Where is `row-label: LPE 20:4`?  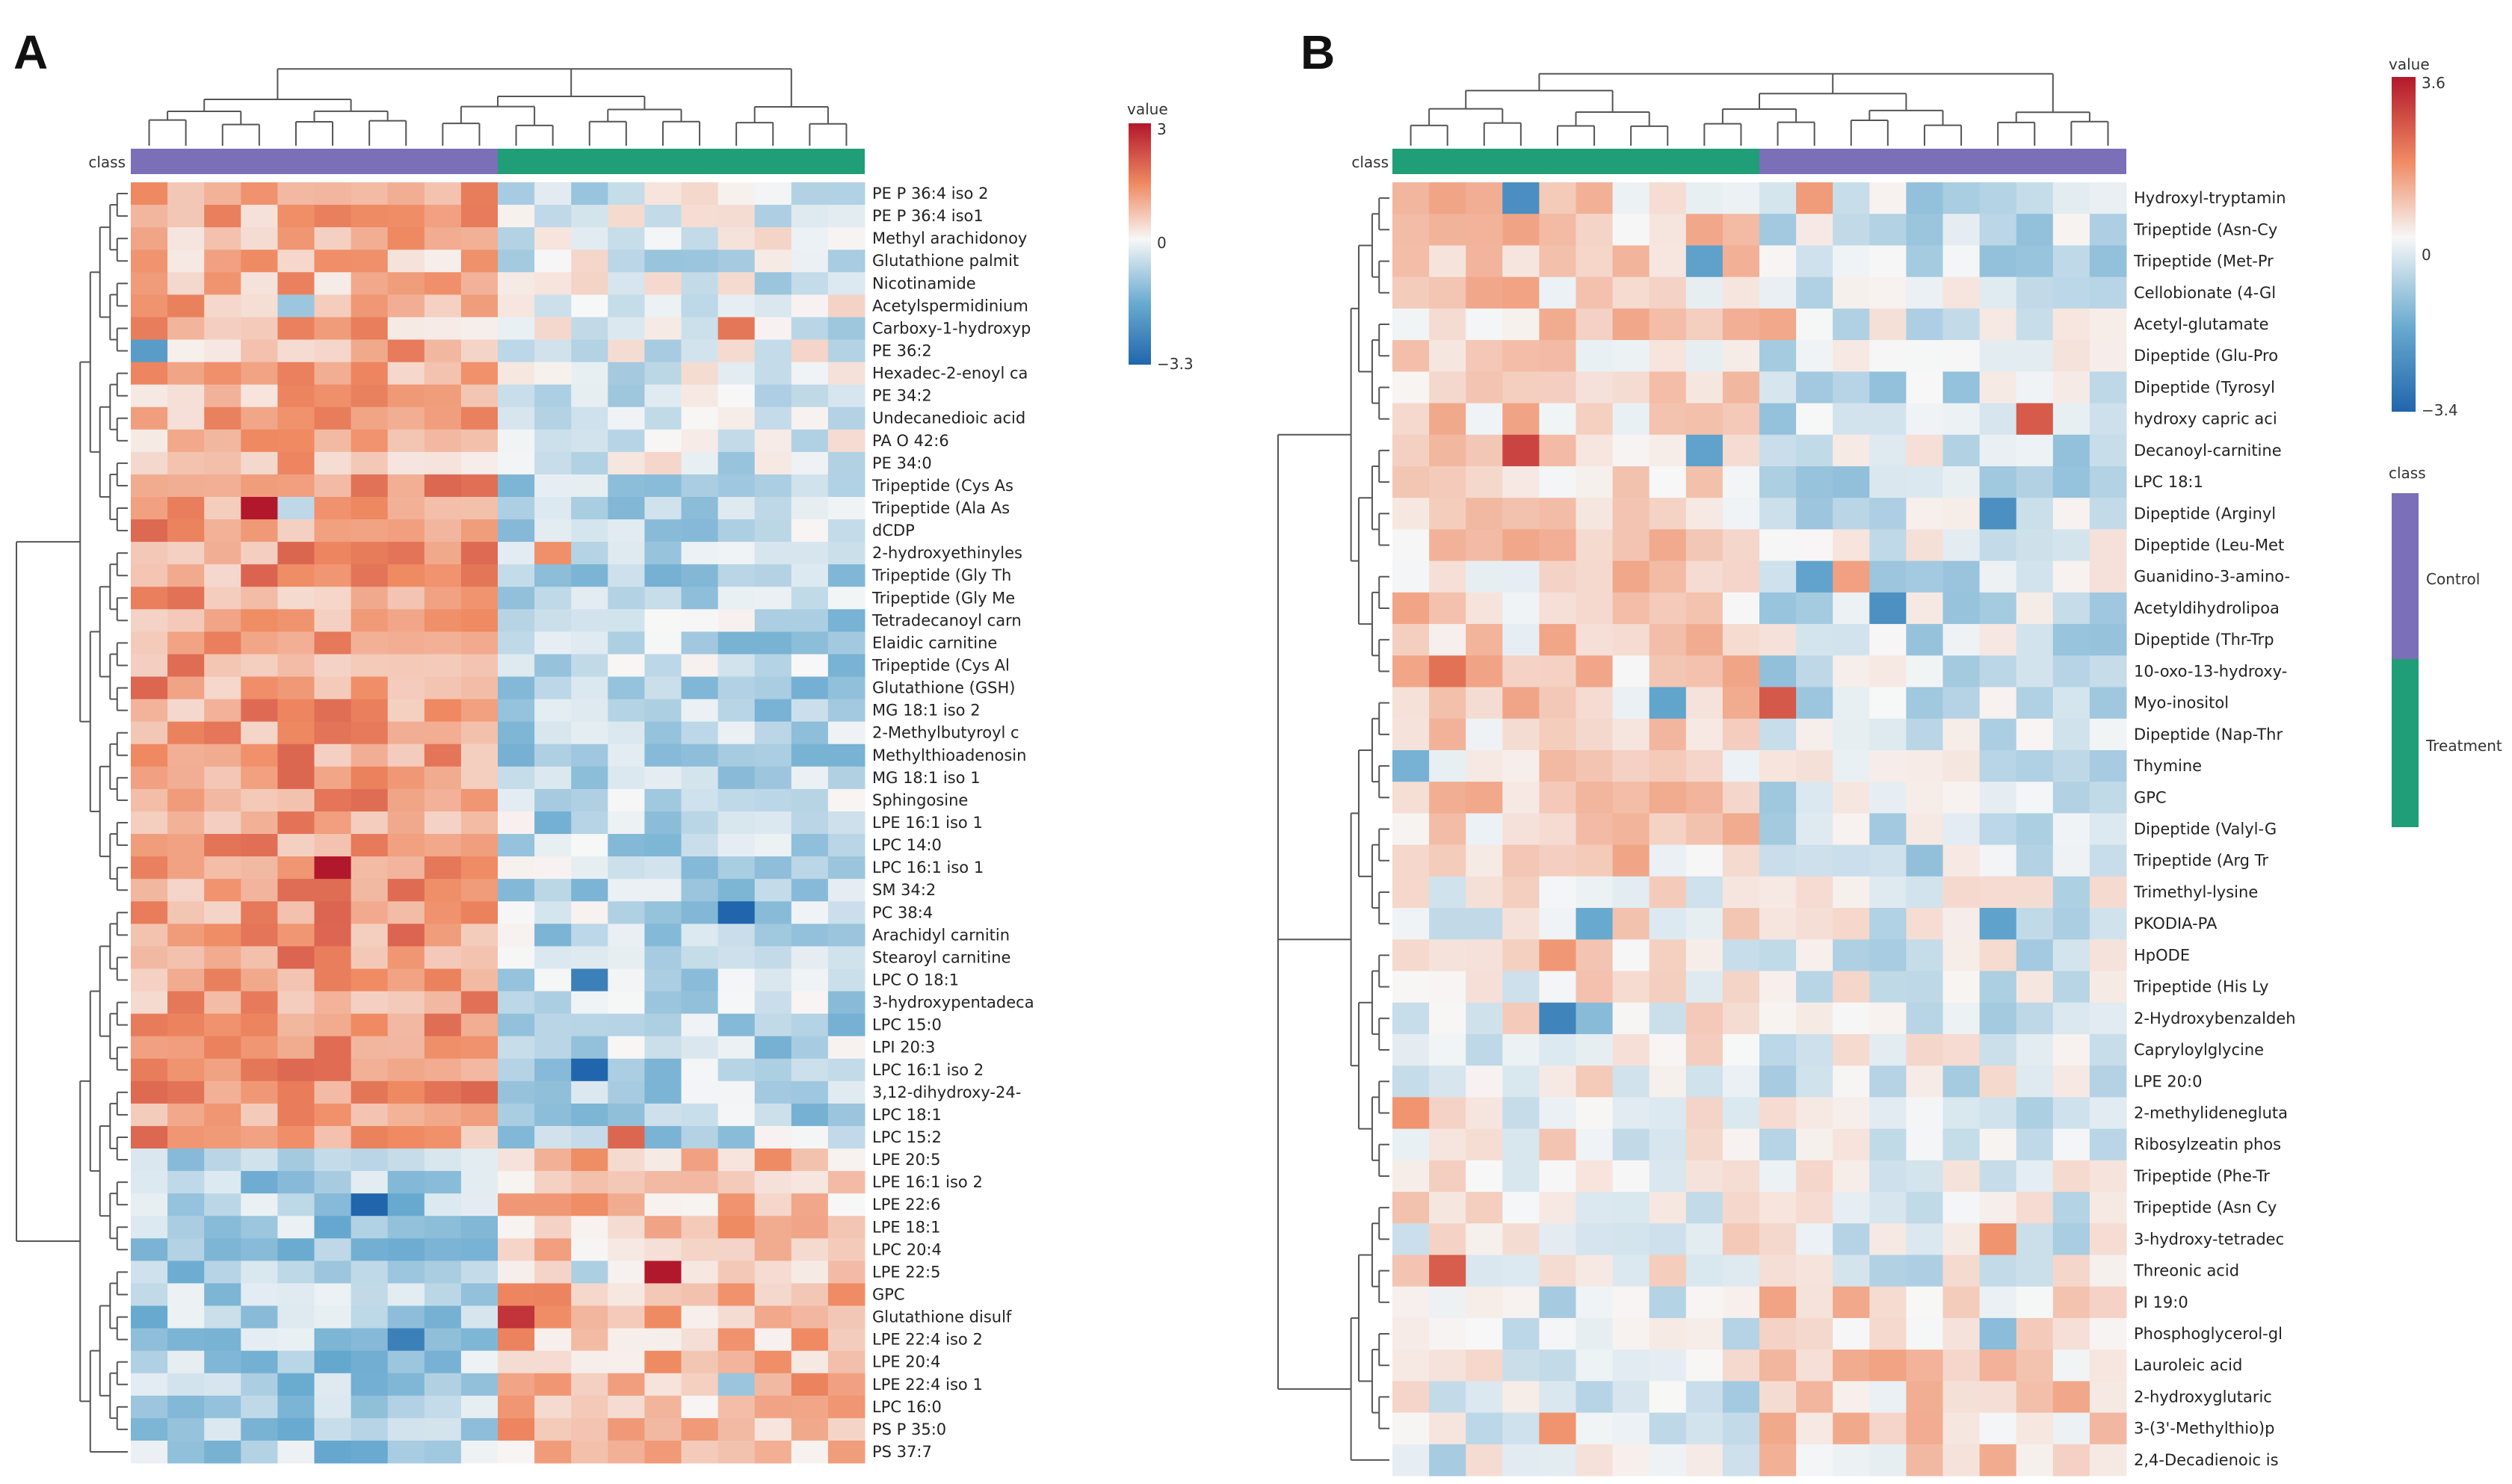
row-label: LPE 20:4 is located at coordinates (906, 1362).